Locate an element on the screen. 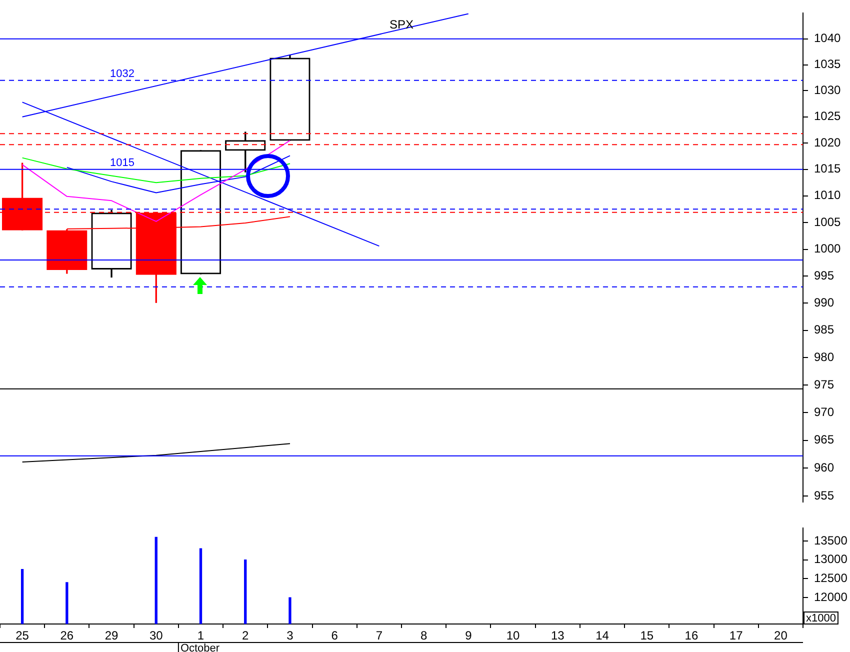 The image size is (850, 652). x-tick-label: 8 is located at coordinates (424, 635).